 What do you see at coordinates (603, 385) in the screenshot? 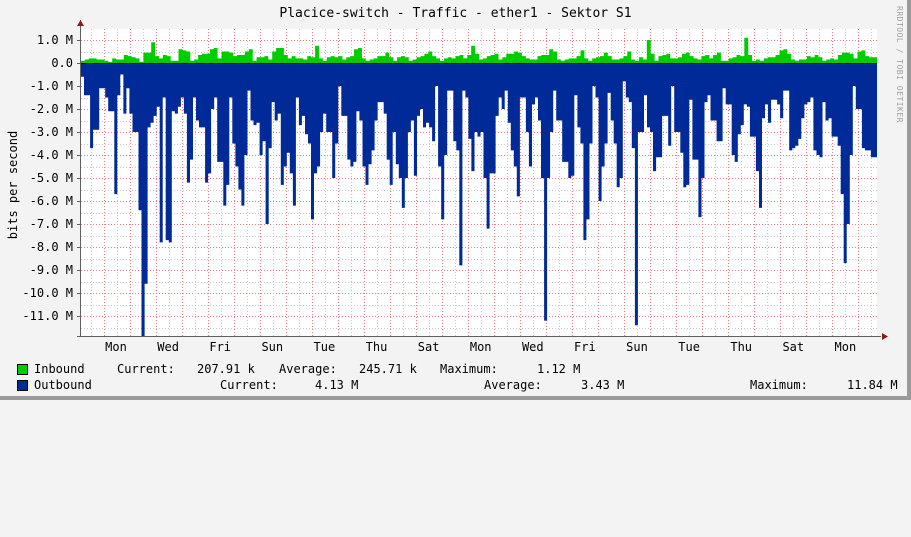
I see `outbound-average-value: 3.43 M` at bounding box center [603, 385].